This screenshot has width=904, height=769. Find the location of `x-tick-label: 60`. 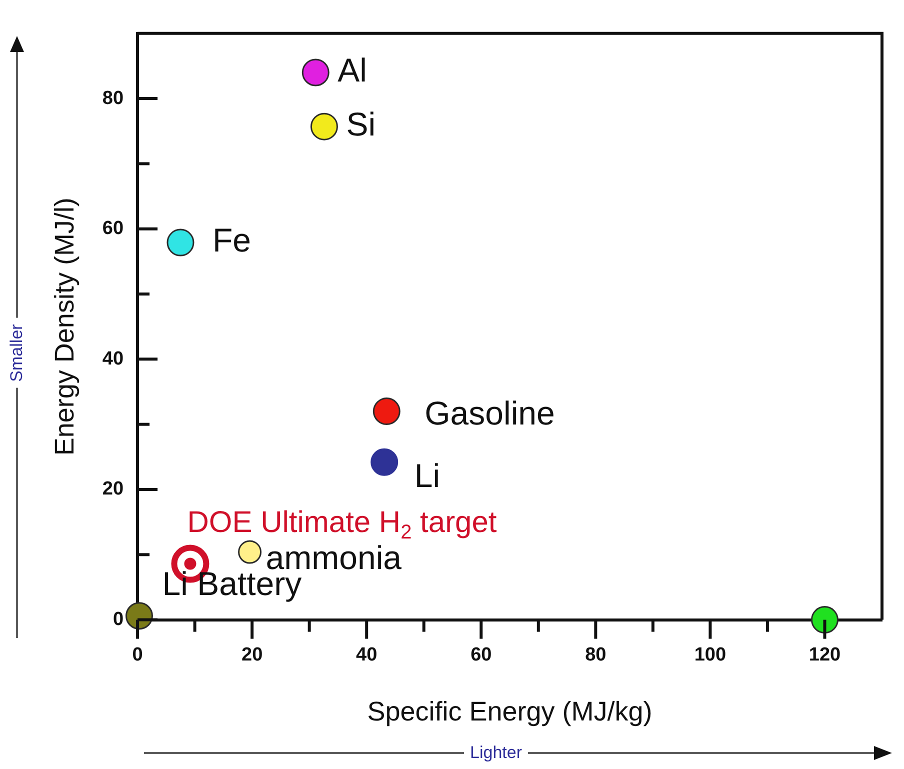

x-tick-label: 60 is located at coordinates (481, 655).